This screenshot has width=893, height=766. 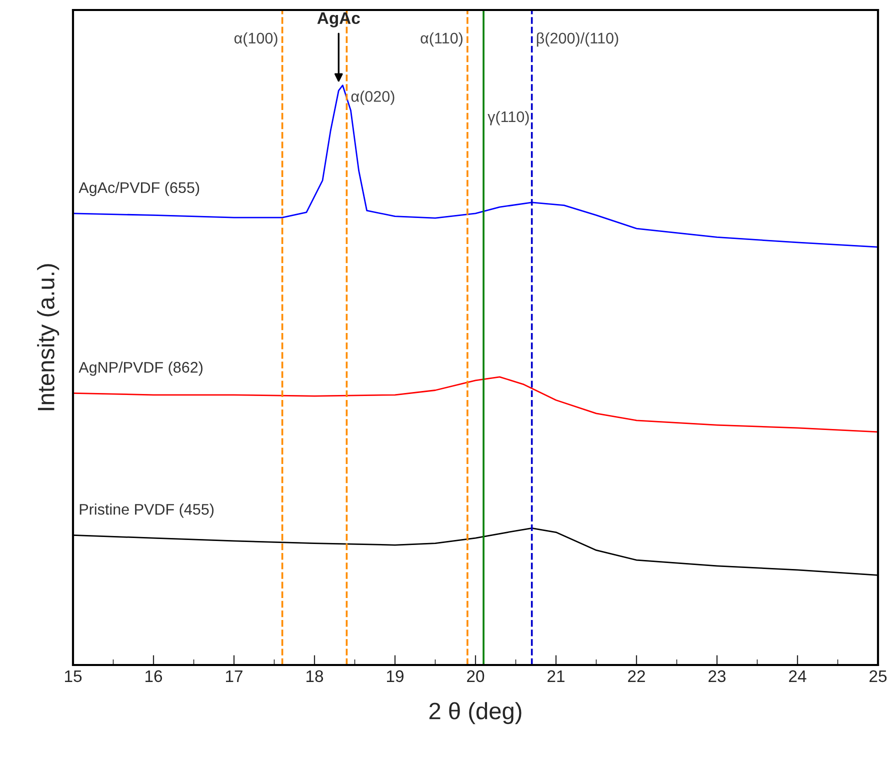 I want to click on ref-line-label: β(200)/(110), so click(x=577, y=39).